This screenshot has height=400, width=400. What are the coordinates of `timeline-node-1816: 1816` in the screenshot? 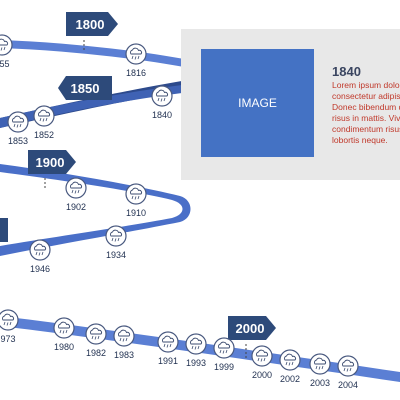 It's located at (136, 60).